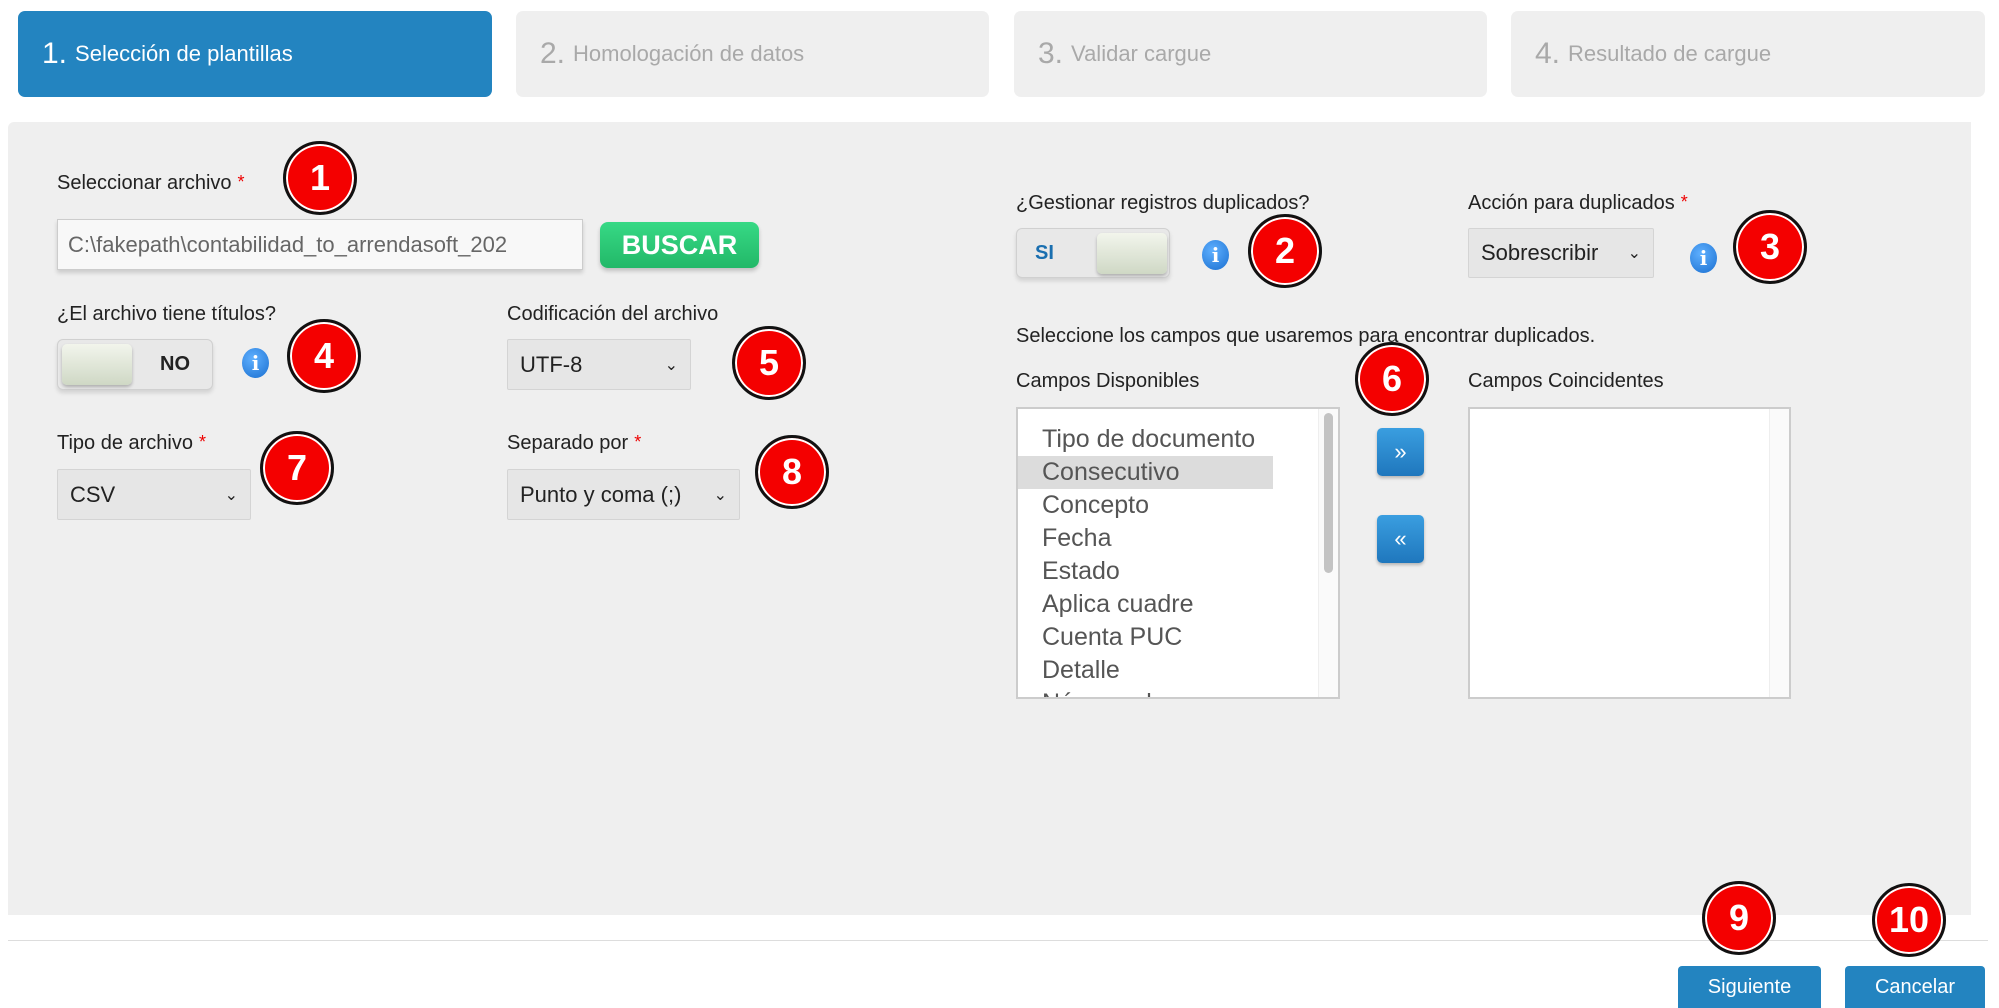 The height and width of the screenshot is (1008, 1999). Describe the element at coordinates (1250, 54) in the screenshot. I see `tab-validar-cargue: 3. Validar cargue` at that location.